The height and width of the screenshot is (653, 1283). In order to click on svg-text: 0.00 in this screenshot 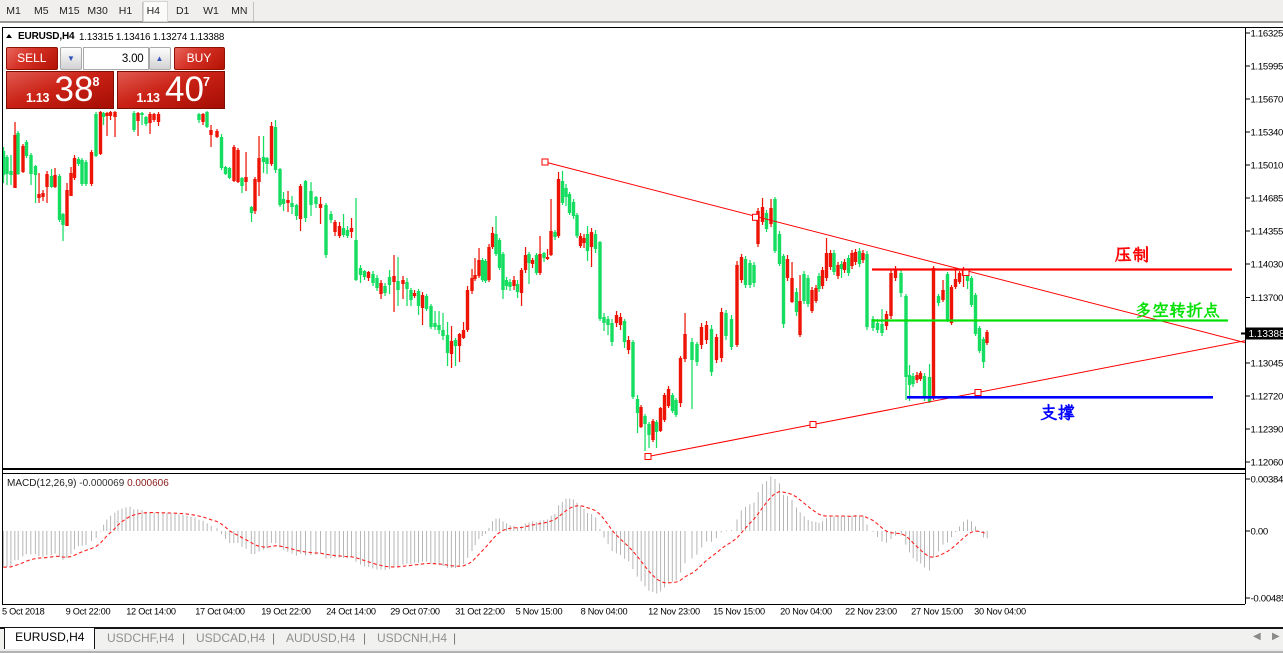, I will do `click(1259, 531)`.